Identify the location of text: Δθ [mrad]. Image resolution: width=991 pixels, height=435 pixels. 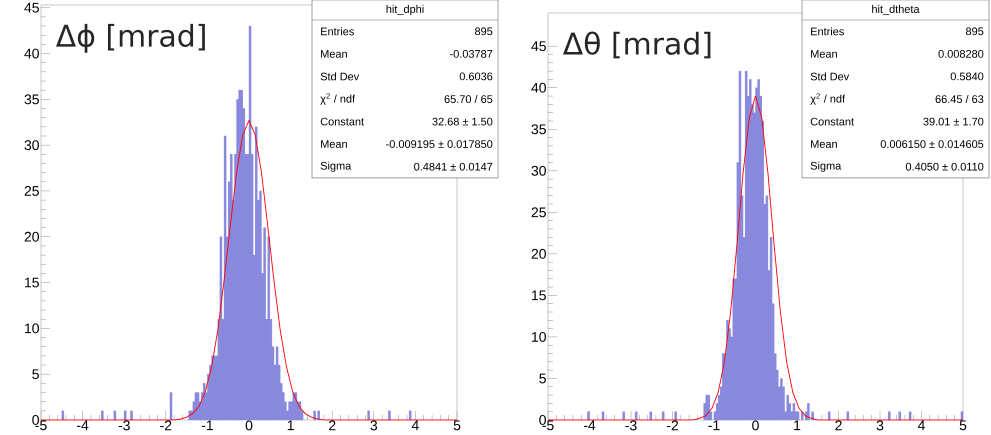
(636, 45).